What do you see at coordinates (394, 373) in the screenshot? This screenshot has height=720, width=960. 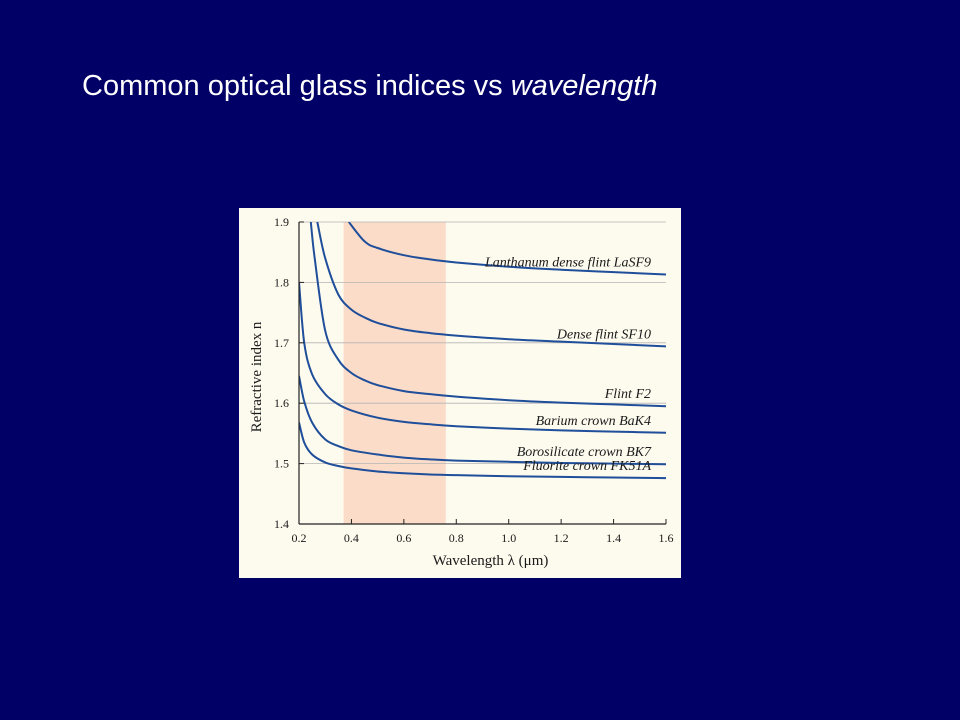 I see `visible-band` at bounding box center [394, 373].